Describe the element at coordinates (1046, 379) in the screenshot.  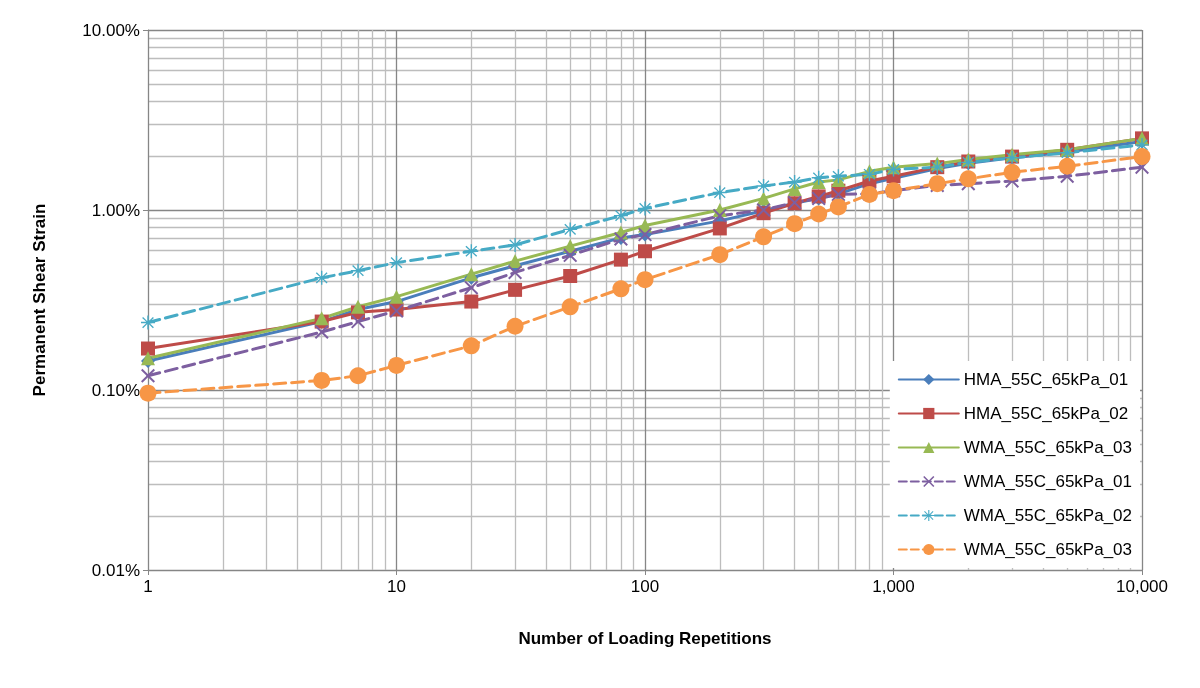
I see `legend-label: HMA_55C_65kPa_01` at that location.